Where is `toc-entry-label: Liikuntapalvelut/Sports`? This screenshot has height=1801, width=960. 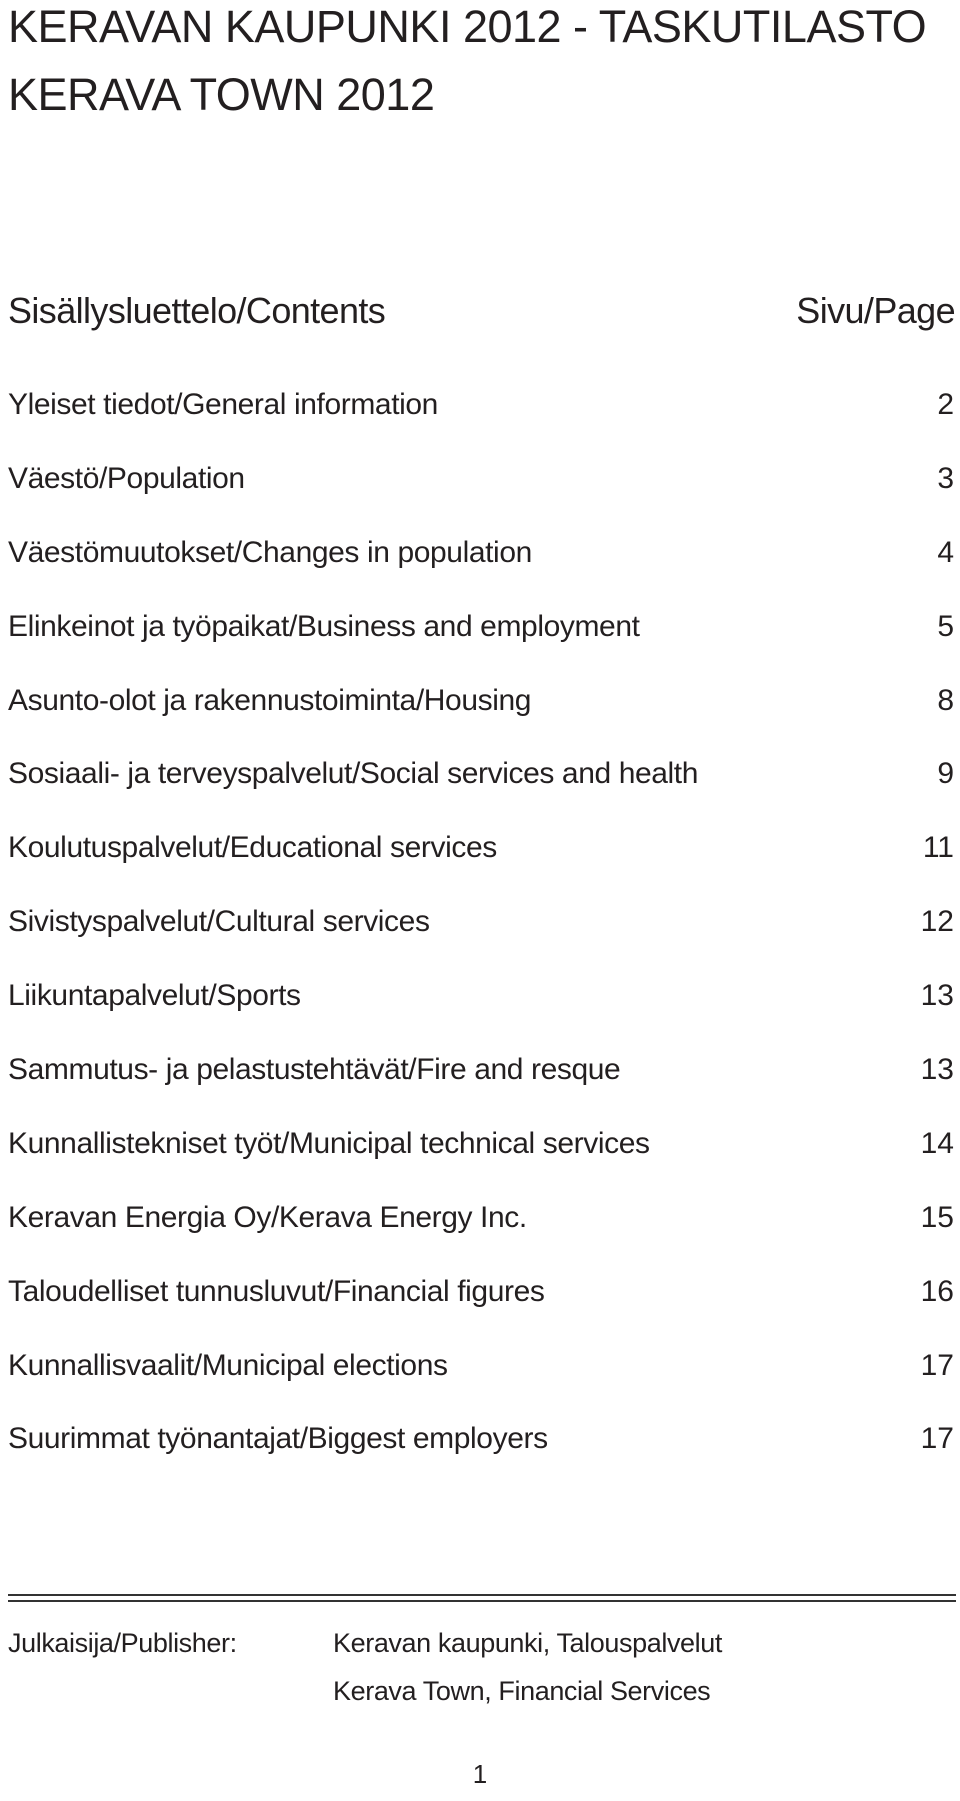
toc-entry-label: Liikuntapalvelut/Sports is located at coordinates (154, 996).